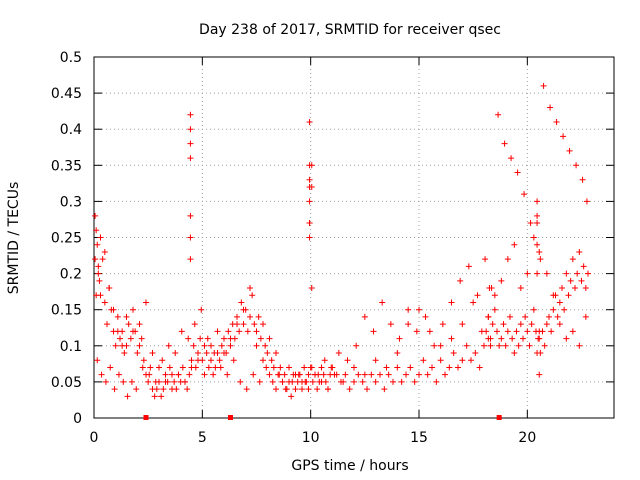 This screenshot has height=480, width=640. Describe the element at coordinates (71, 347) in the screenshot. I see `y-tick-label: 0.1` at that location.